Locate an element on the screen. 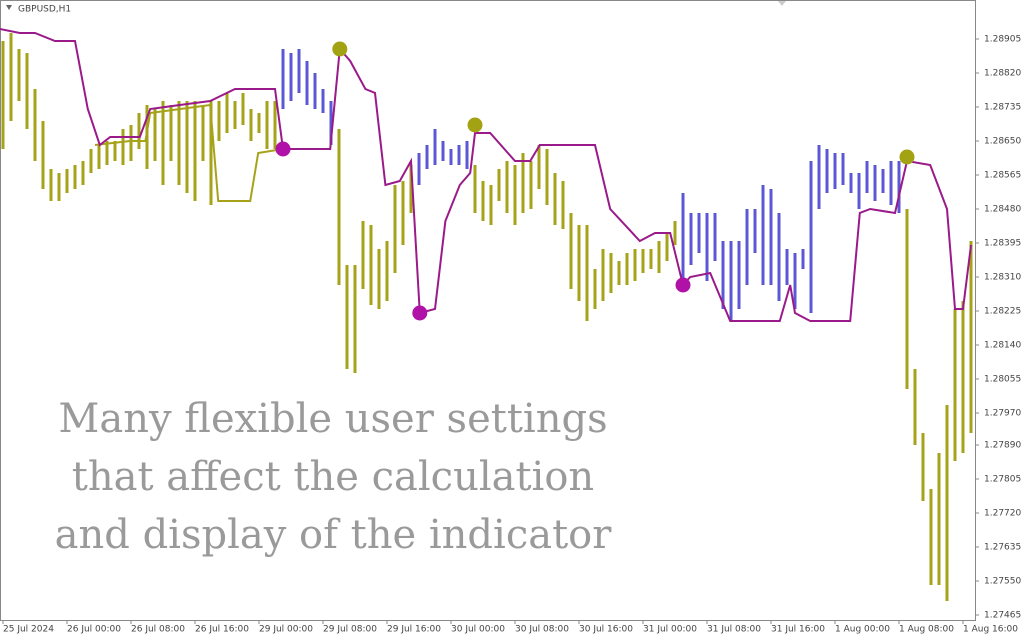 Image resolution: width=1024 pixels, height=640 pixels. x-tick-label: 1 Aug 08:00 is located at coordinates (926, 630).